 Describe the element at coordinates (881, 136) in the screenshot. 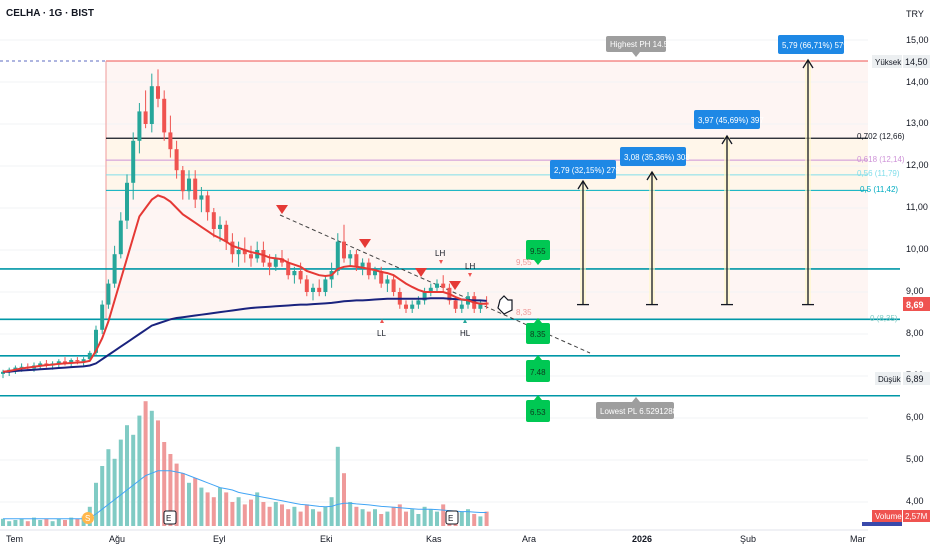

I see `fib-label: 0,702 (12,66)` at that location.